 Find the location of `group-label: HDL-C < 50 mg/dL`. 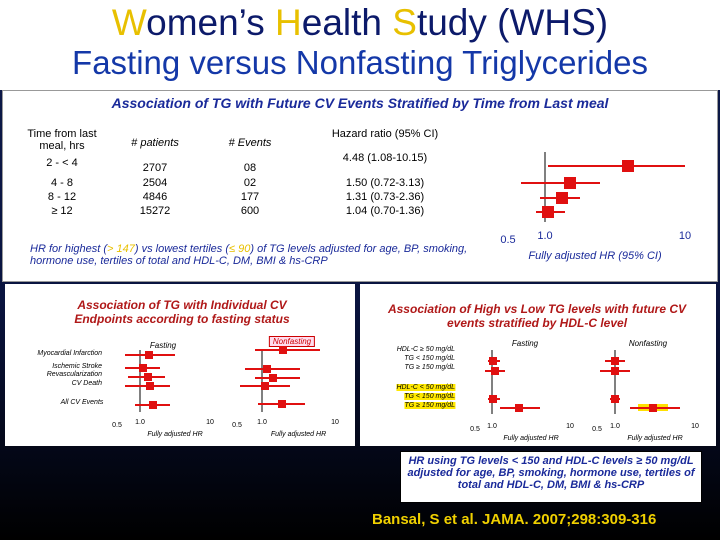

group-label: HDL-C < 50 mg/dL is located at coordinates (425, 387).